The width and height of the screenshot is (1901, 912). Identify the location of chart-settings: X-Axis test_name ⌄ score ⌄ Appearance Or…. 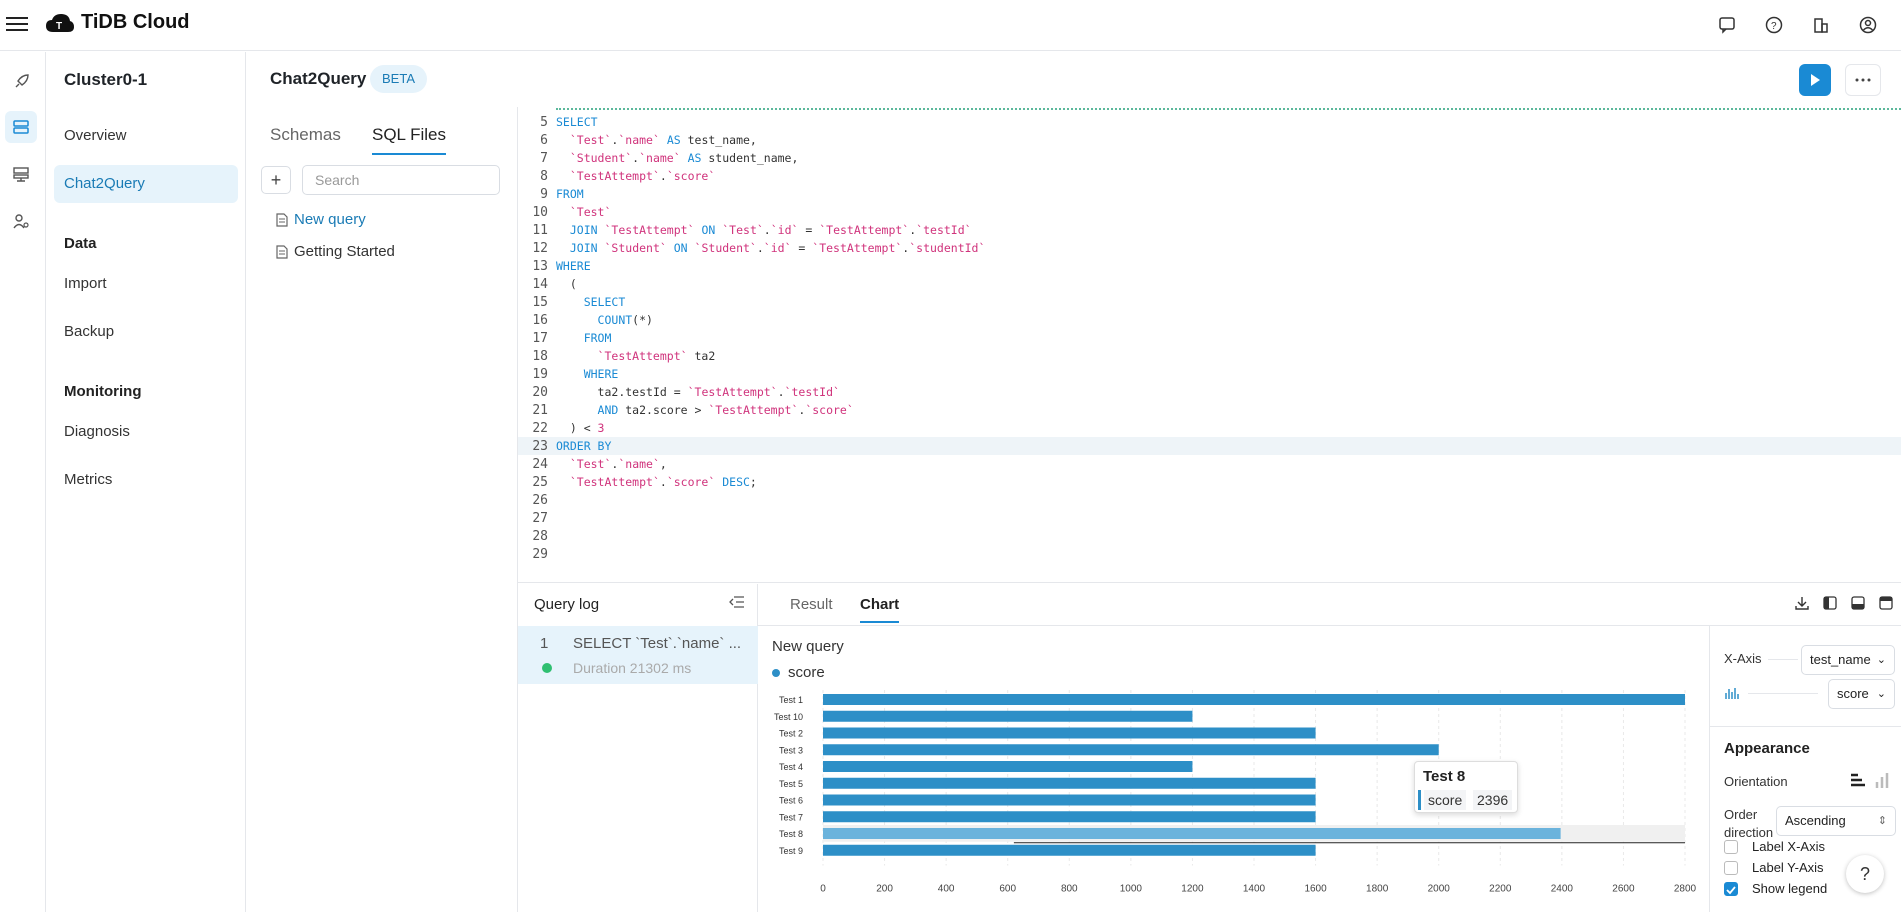
(1805, 769).